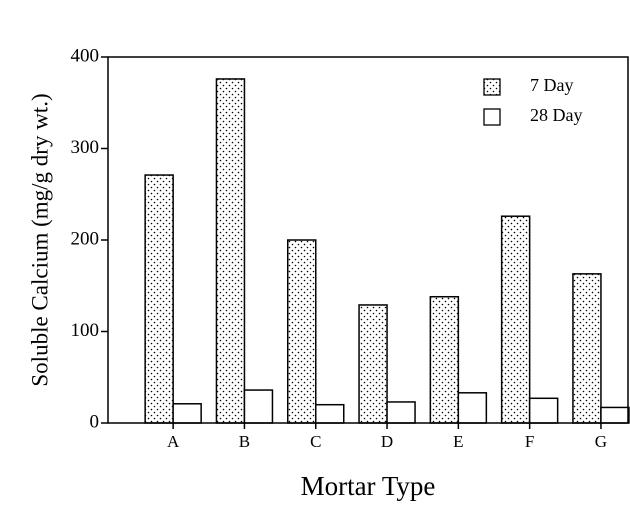  I want to click on x-tick-label: D, so click(387, 441).